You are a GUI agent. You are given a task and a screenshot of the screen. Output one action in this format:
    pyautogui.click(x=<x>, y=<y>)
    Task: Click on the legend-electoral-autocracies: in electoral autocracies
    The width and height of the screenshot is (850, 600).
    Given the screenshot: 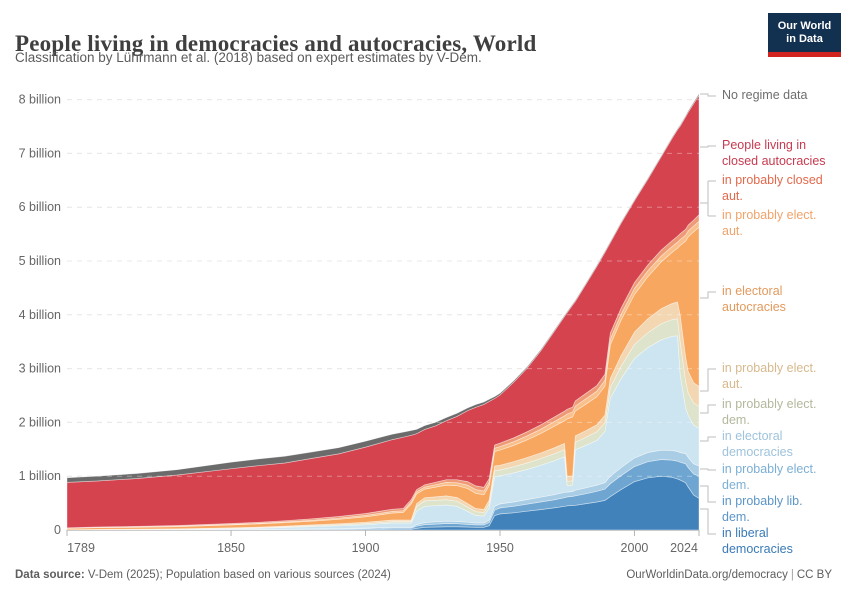 What is the action you would take?
    pyautogui.click(x=783, y=299)
    